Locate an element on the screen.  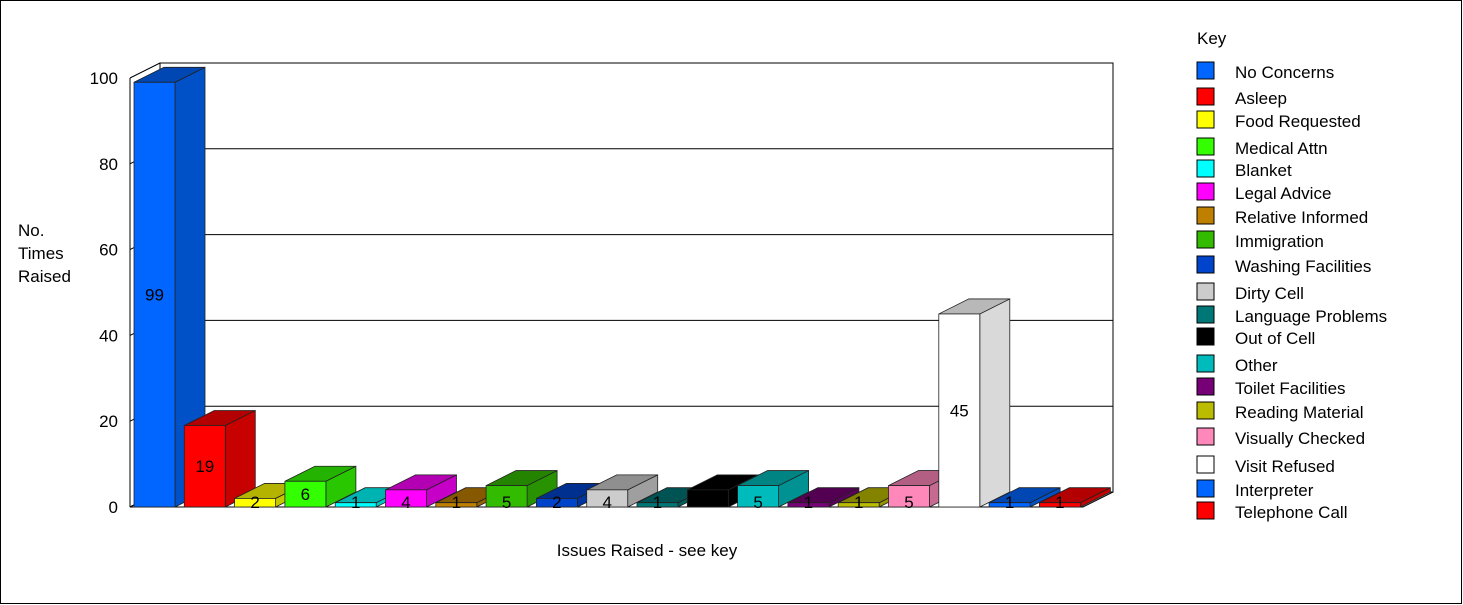
bar-1: 19 is located at coordinates (219, 458).